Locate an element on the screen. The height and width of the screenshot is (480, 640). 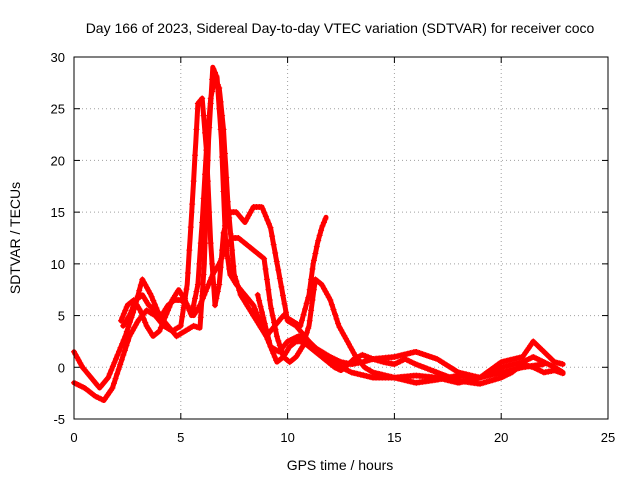
y-tick-label: -5 is located at coordinates (59, 419).